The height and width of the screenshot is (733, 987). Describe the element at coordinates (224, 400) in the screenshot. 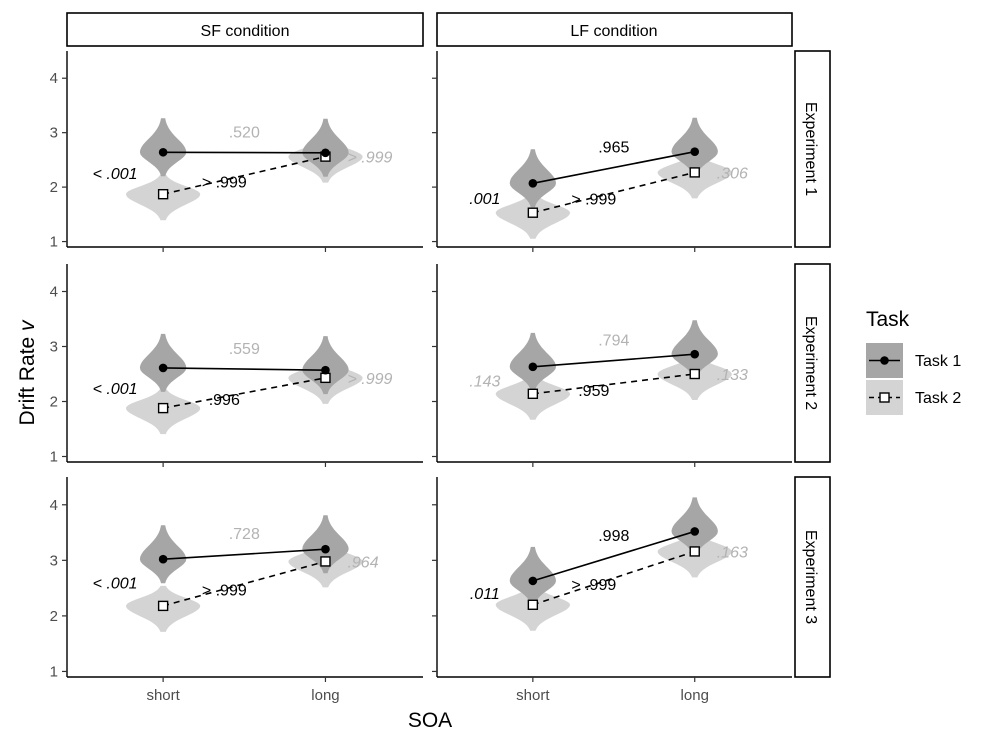

I see `p-value-label: .996` at that location.